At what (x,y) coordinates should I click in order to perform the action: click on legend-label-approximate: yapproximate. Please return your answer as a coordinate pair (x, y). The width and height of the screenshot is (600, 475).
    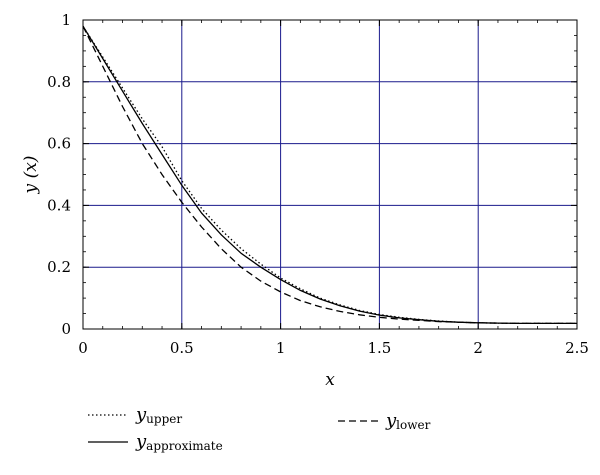
    Looking at the image, I should click on (179, 442).